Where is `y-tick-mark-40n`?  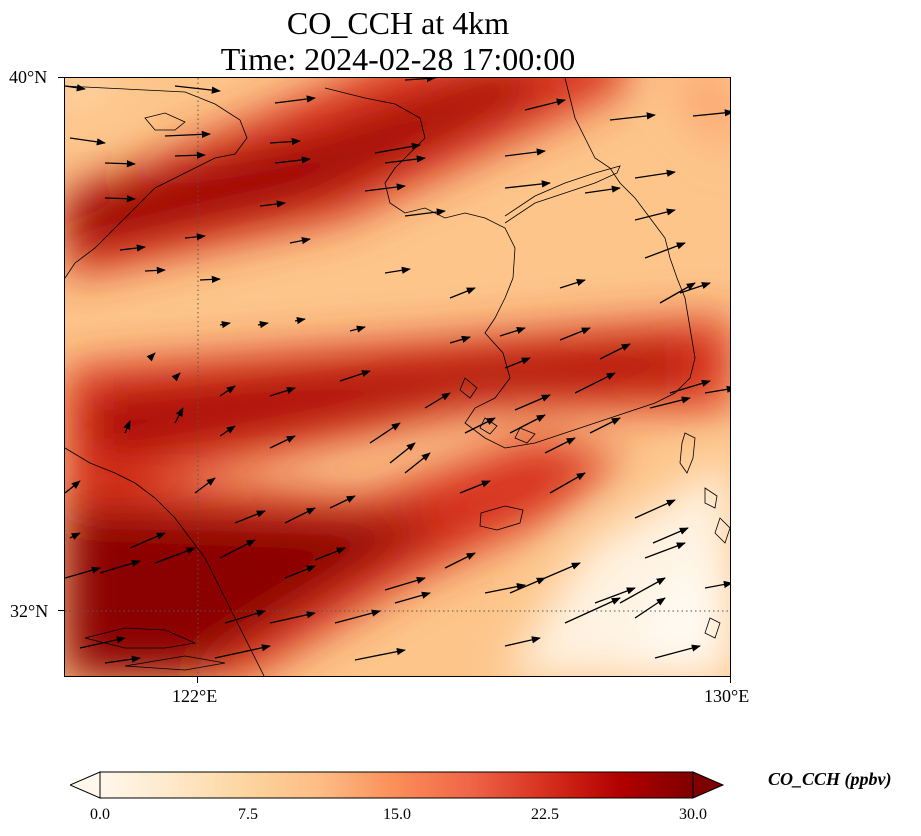 y-tick-mark-40n is located at coordinates (61, 77).